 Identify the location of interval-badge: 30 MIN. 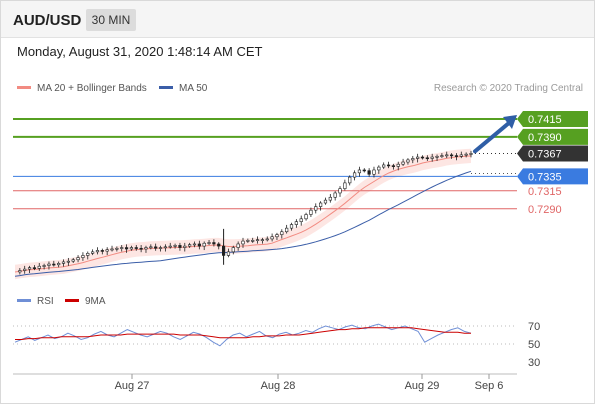
(111, 20).